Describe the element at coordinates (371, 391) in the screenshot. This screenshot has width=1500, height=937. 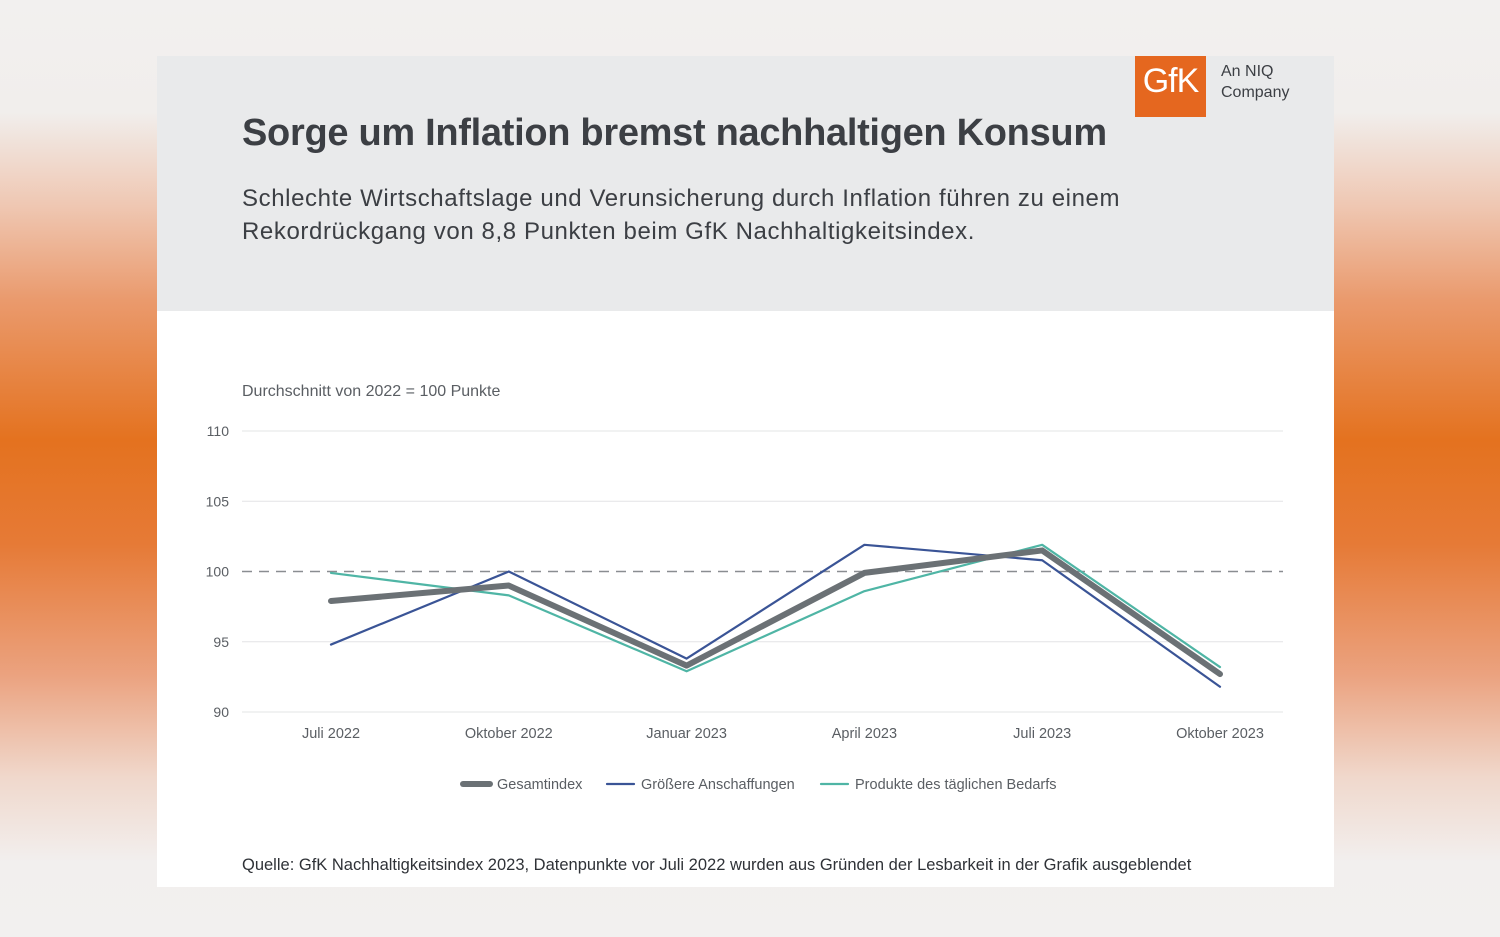
I see `y-axis-label: Durchschnitt von 2022 = 100 Punkte` at that location.